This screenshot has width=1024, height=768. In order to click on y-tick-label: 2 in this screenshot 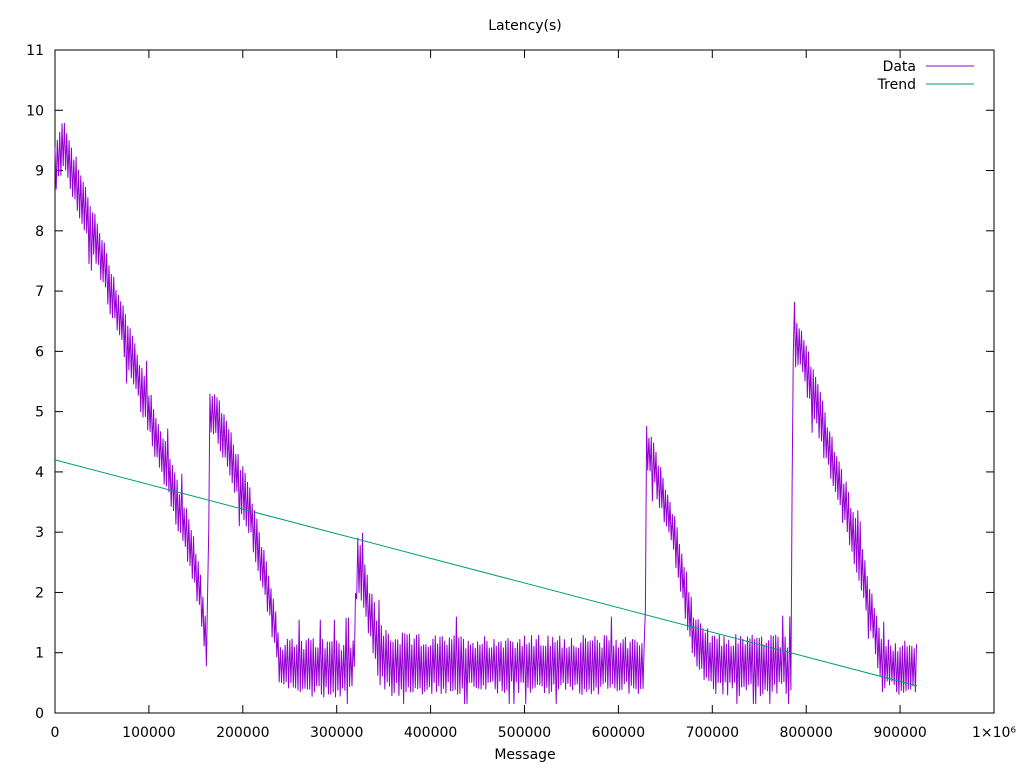, I will do `click(39, 593)`.